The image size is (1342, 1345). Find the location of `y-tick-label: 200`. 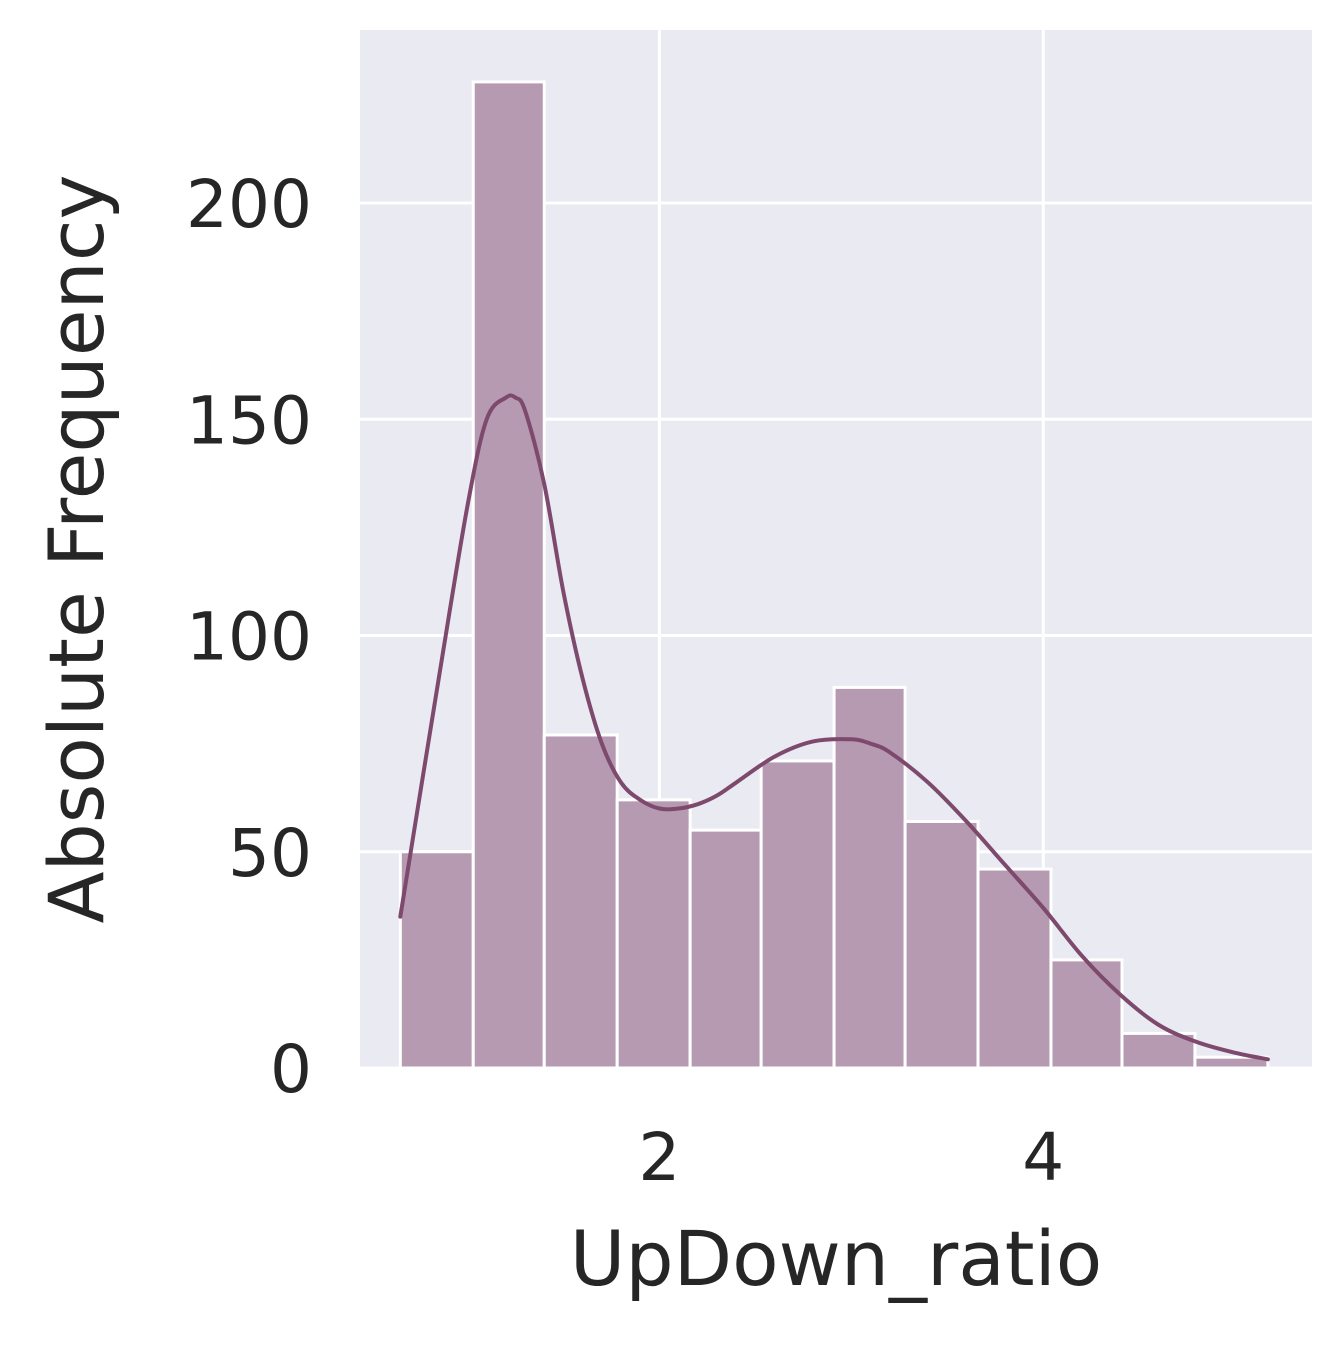

y-tick-label: 200 is located at coordinates (249, 204).